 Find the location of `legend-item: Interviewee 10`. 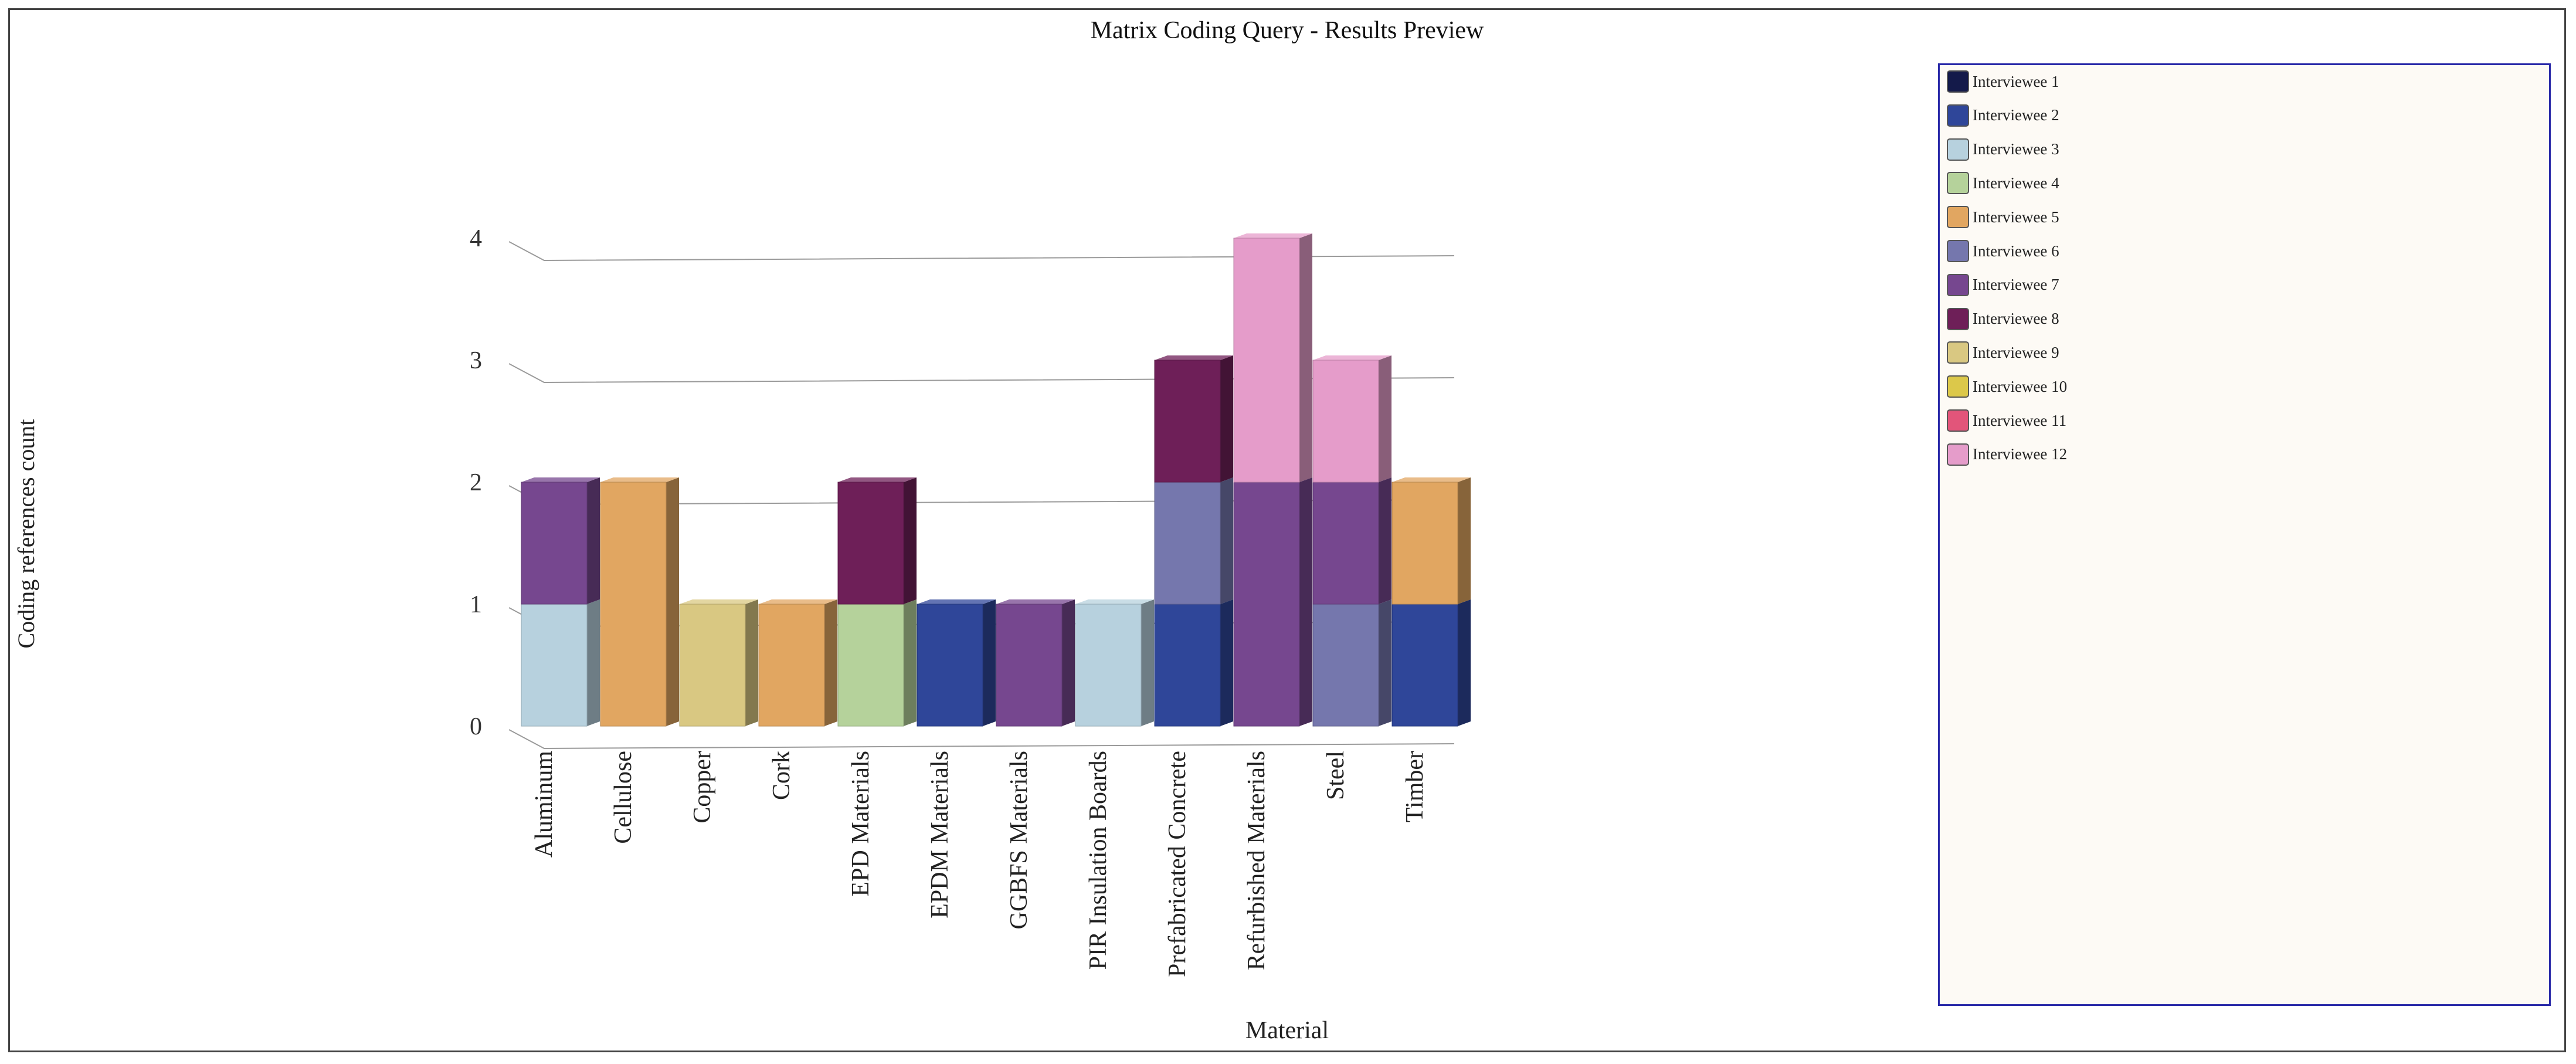

legend-item: Interviewee 10 is located at coordinates (2007, 386).